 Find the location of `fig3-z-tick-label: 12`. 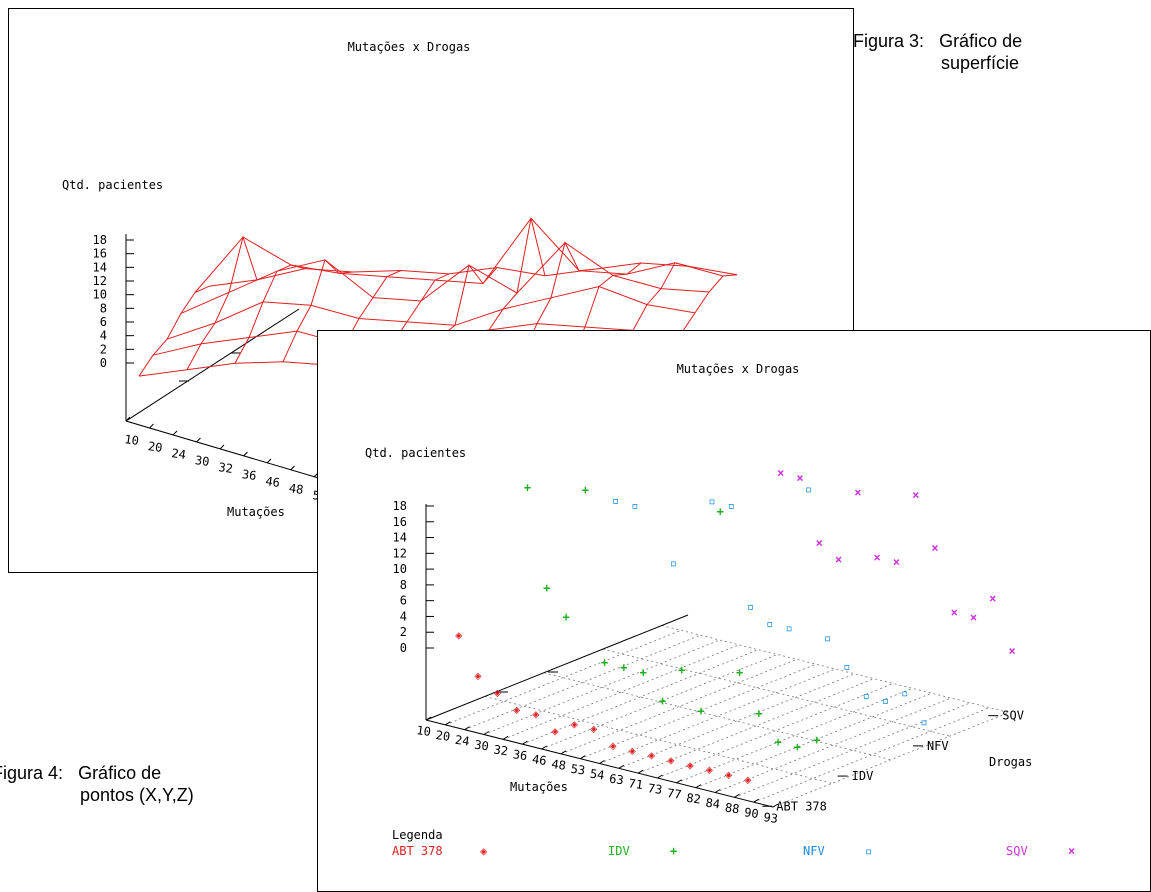

fig3-z-tick-label: 12 is located at coordinates (100, 281).